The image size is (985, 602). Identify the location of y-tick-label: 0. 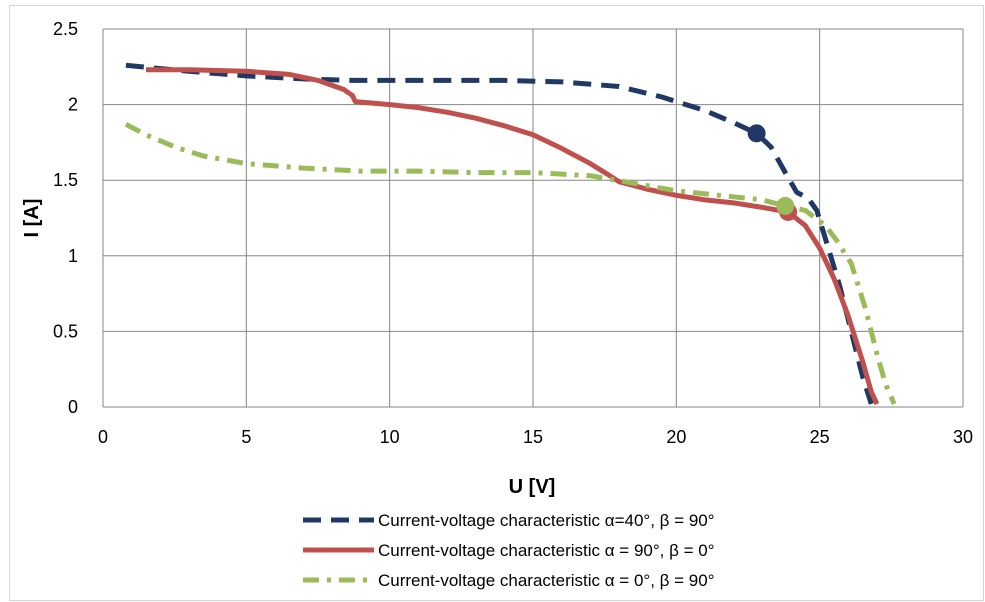
(73, 407).